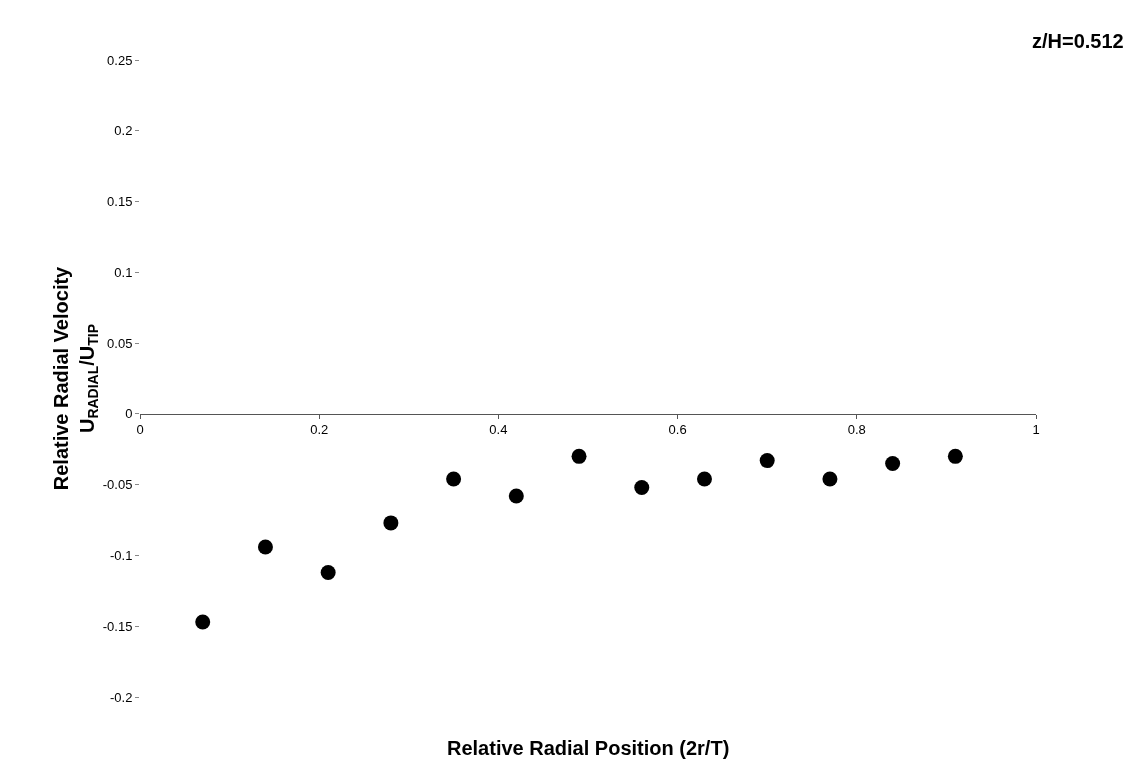 The width and height of the screenshot is (1146, 782). Describe the element at coordinates (856, 430) in the screenshot. I see `x-tick-label: 0.8` at that location.